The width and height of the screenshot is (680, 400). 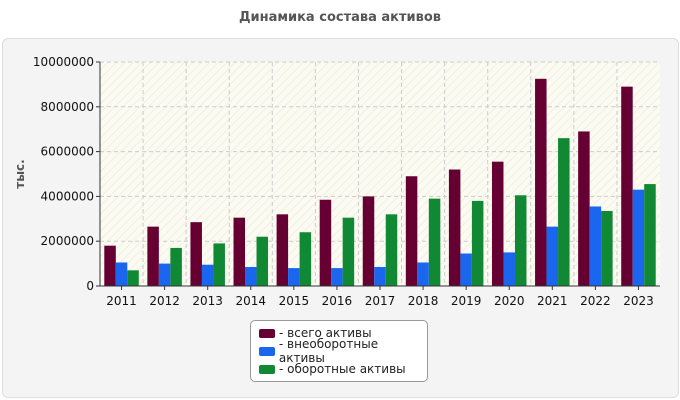 I want to click on bar-2015-s1, so click(x=294, y=277).